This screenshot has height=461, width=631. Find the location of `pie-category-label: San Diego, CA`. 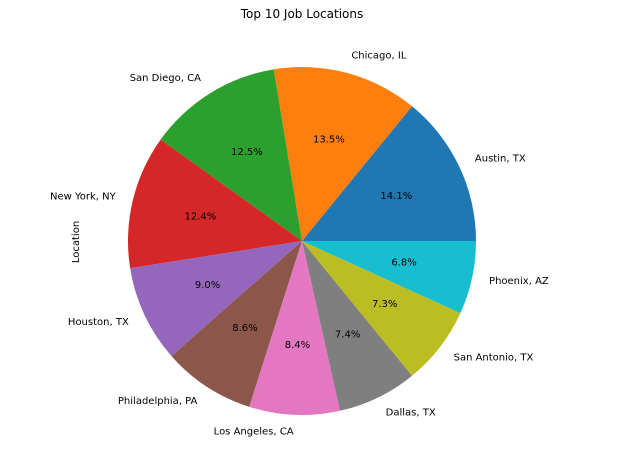

pie-category-label: San Diego, CA is located at coordinates (165, 78).